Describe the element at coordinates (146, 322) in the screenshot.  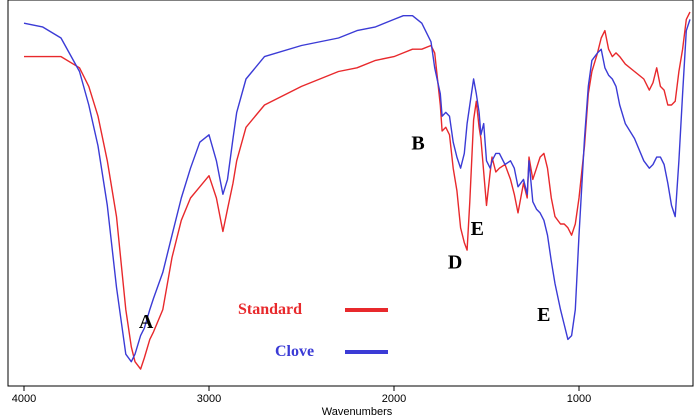
I see `peak-label-a: A` at that location.